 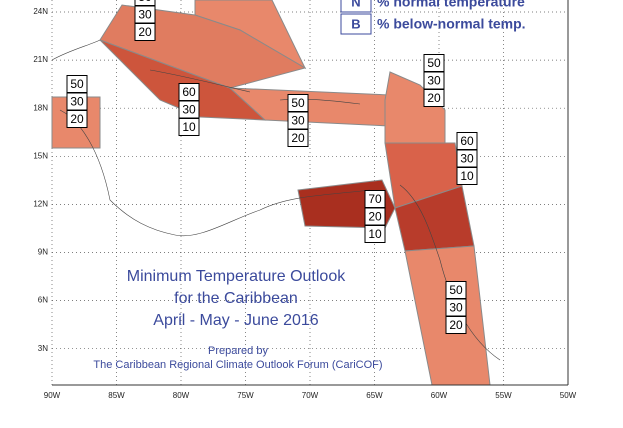 What do you see at coordinates (43, 300) in the screenshot?
I see `lat-label: 6N` at bounding box center [43, 300].